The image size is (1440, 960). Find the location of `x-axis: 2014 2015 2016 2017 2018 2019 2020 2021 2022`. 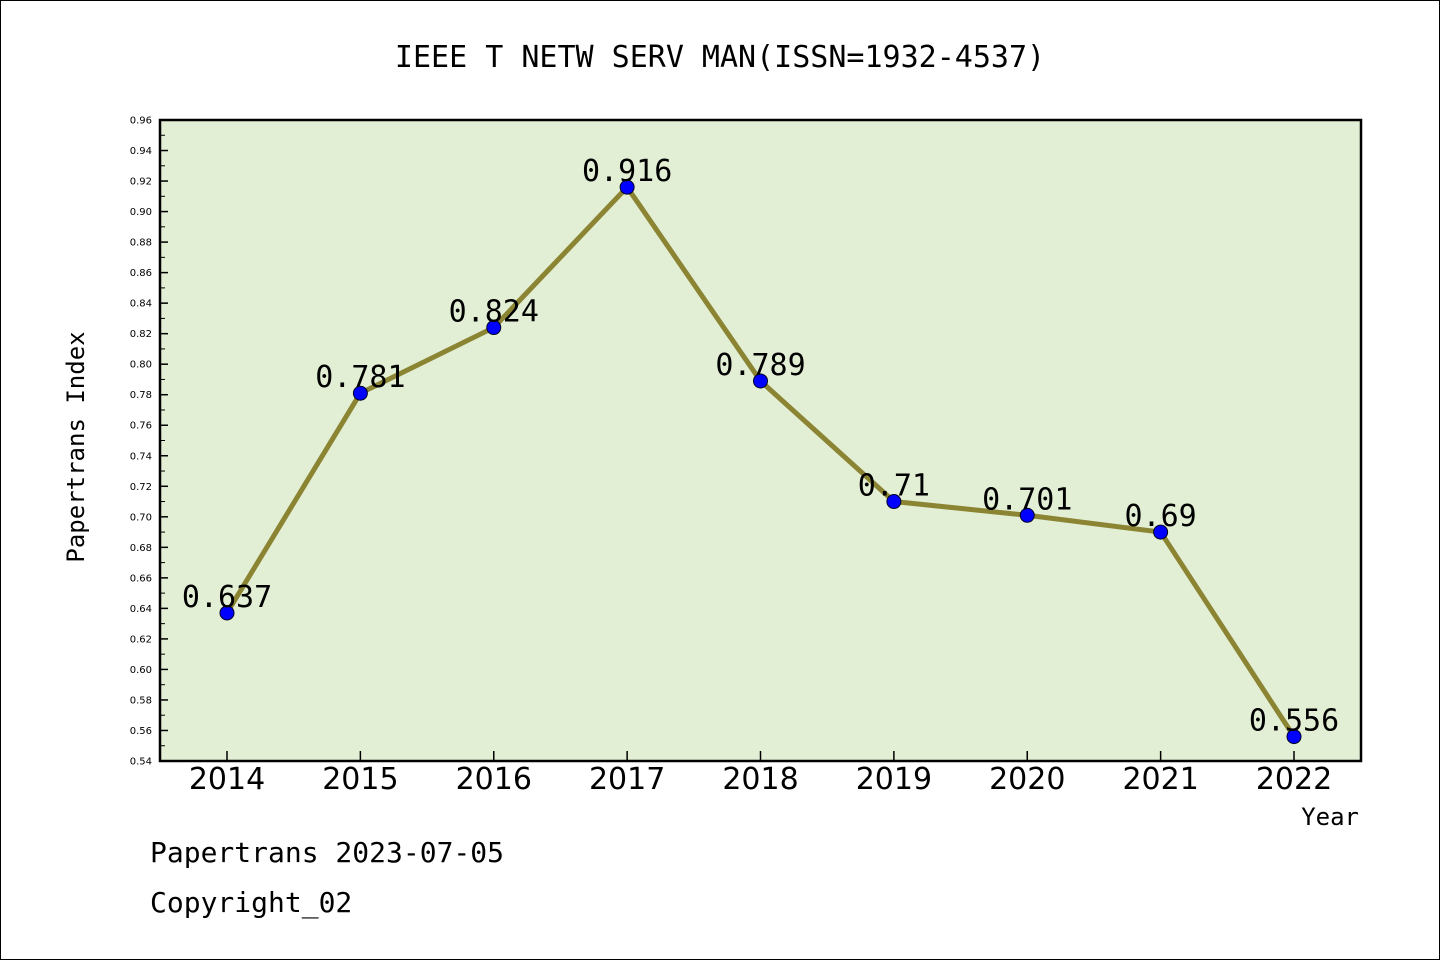

x-axis: 2014 2015 2016 2017 2018 2019 2020 2021 2022 is located at coordinates (760, 774).